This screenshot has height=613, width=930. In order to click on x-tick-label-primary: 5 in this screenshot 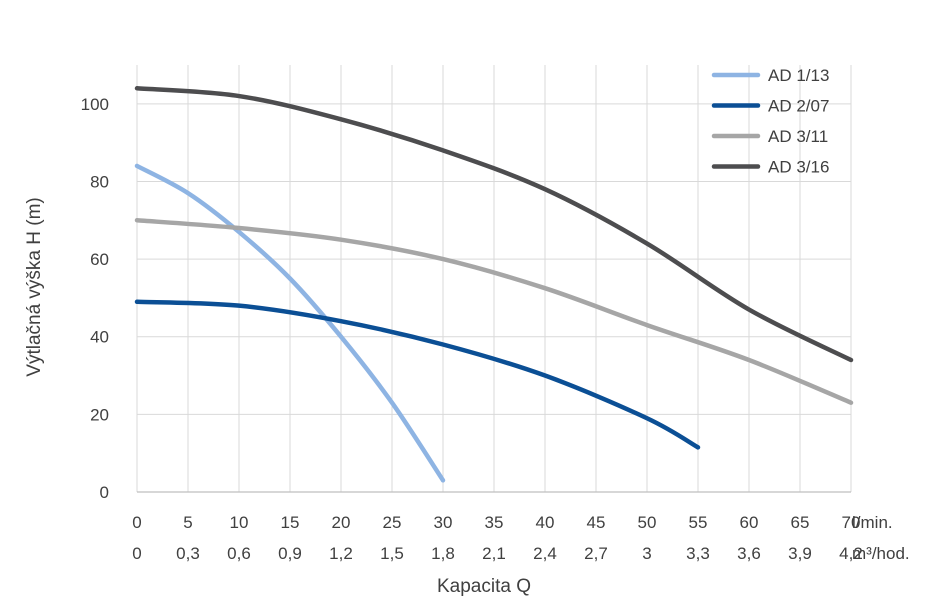, I will do `click(187, 522)`.